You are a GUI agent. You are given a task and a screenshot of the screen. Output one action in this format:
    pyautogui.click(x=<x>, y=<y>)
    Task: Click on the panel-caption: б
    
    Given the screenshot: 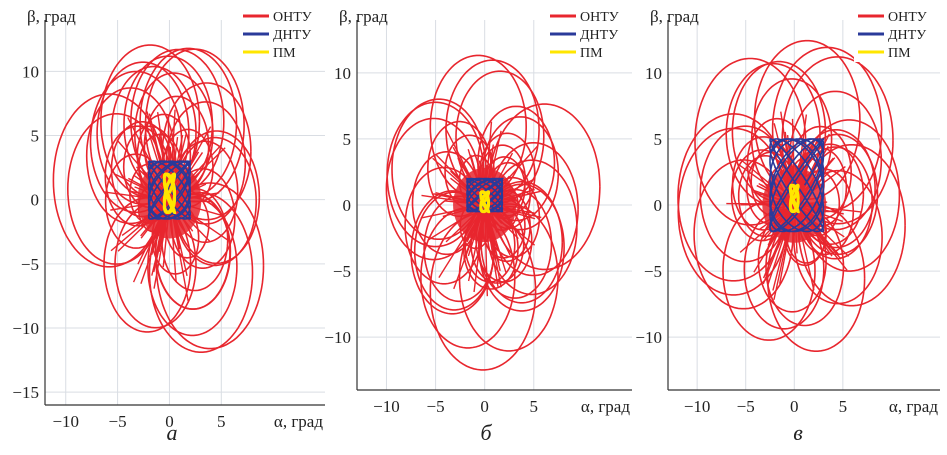 What is the action you would take?
    pyautogui.click(x=486, y=432)
    